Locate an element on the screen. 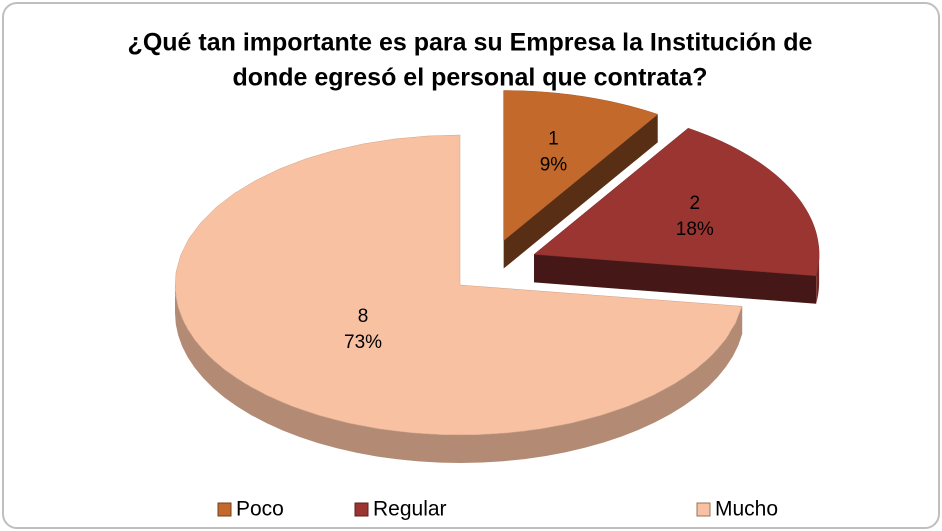  slice-side is located at coordinates (818, 279).